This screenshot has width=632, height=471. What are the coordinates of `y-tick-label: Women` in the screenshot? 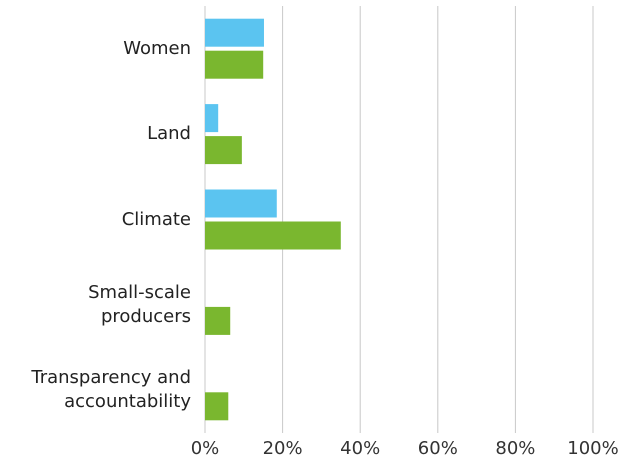 It's located at (157, 48).